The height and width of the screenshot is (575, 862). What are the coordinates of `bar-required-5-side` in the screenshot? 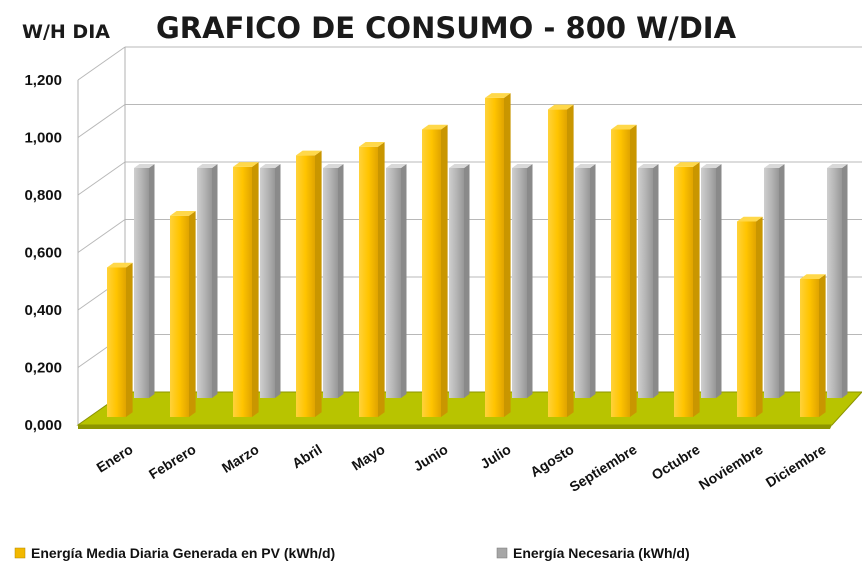 It's located at (467, 281).